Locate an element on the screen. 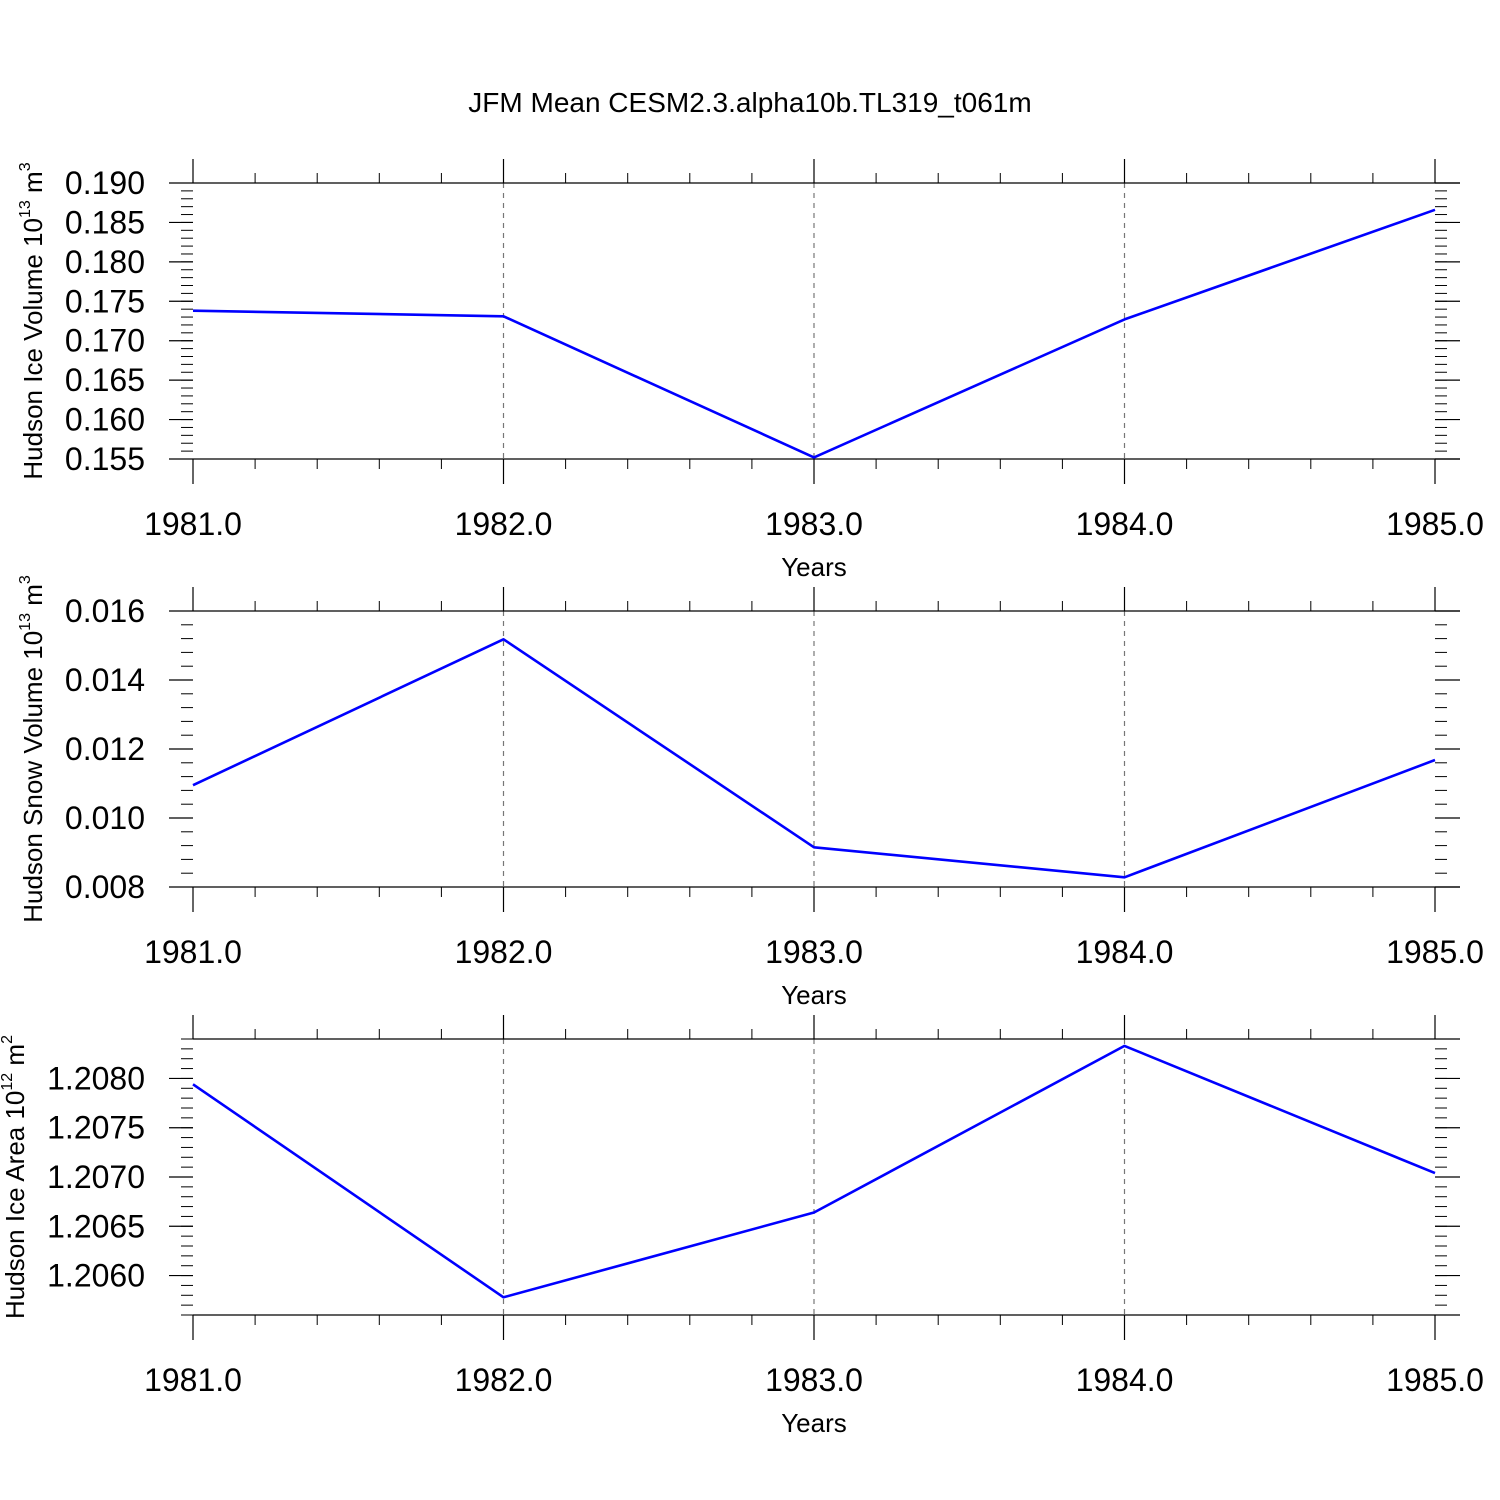  y-tick-label: 0.185 is located at coordinates (105, 222).